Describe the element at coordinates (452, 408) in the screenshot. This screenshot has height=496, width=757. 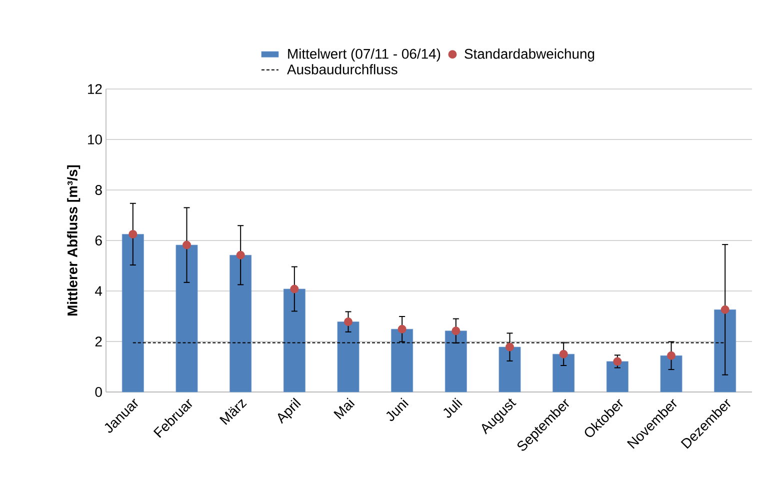
I see `x-tick-label: Juli` at that location.